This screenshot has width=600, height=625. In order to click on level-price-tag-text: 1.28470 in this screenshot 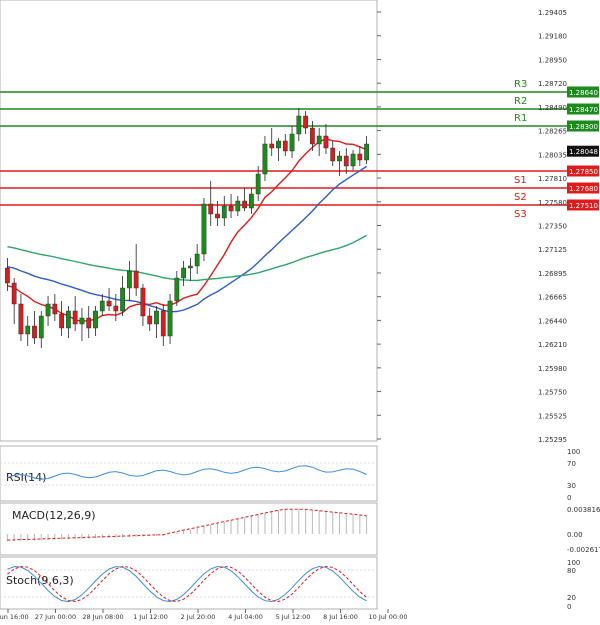, I will do `click(583, 110)`.